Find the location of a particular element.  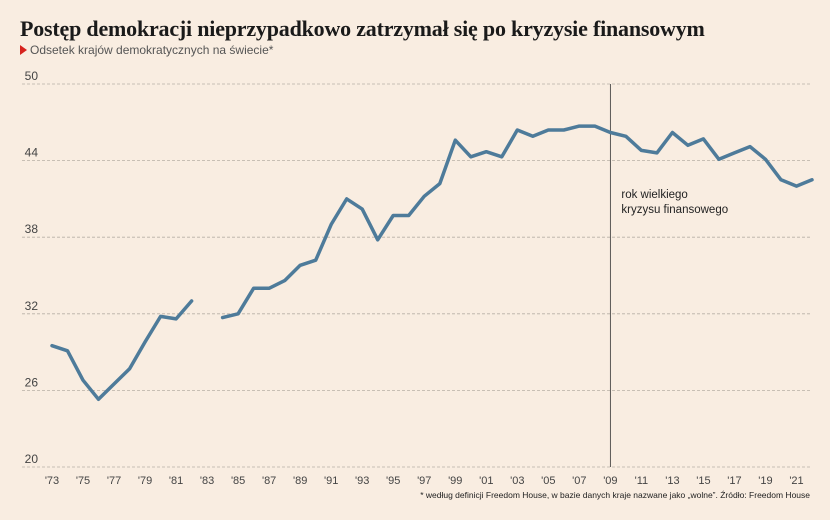

x-tick-label: '79 is located at coordinates (145, 481).